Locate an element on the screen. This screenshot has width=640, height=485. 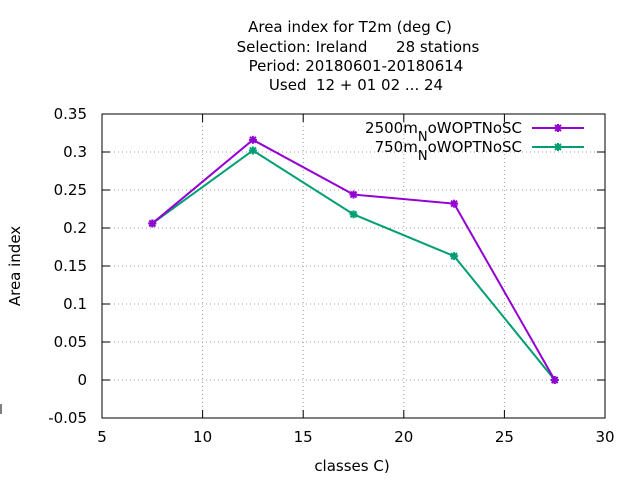
title-line-1: Area index for T2m (deg C) is located at coordinates (350, 27).